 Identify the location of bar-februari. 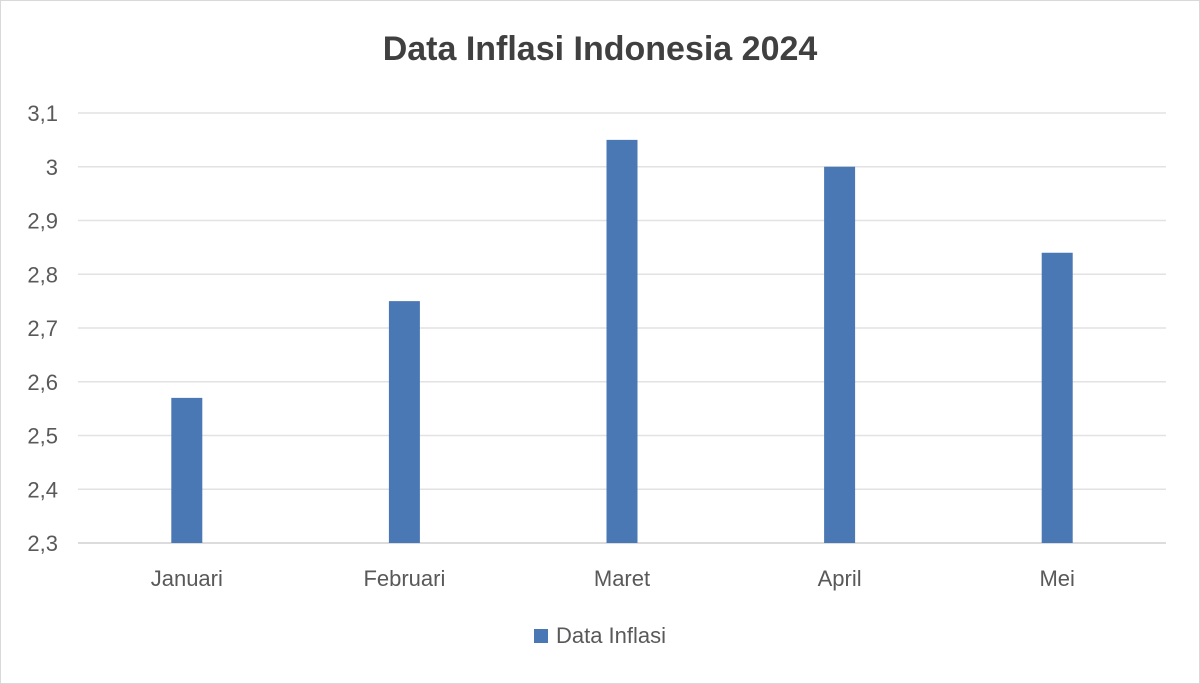
(404, 422).